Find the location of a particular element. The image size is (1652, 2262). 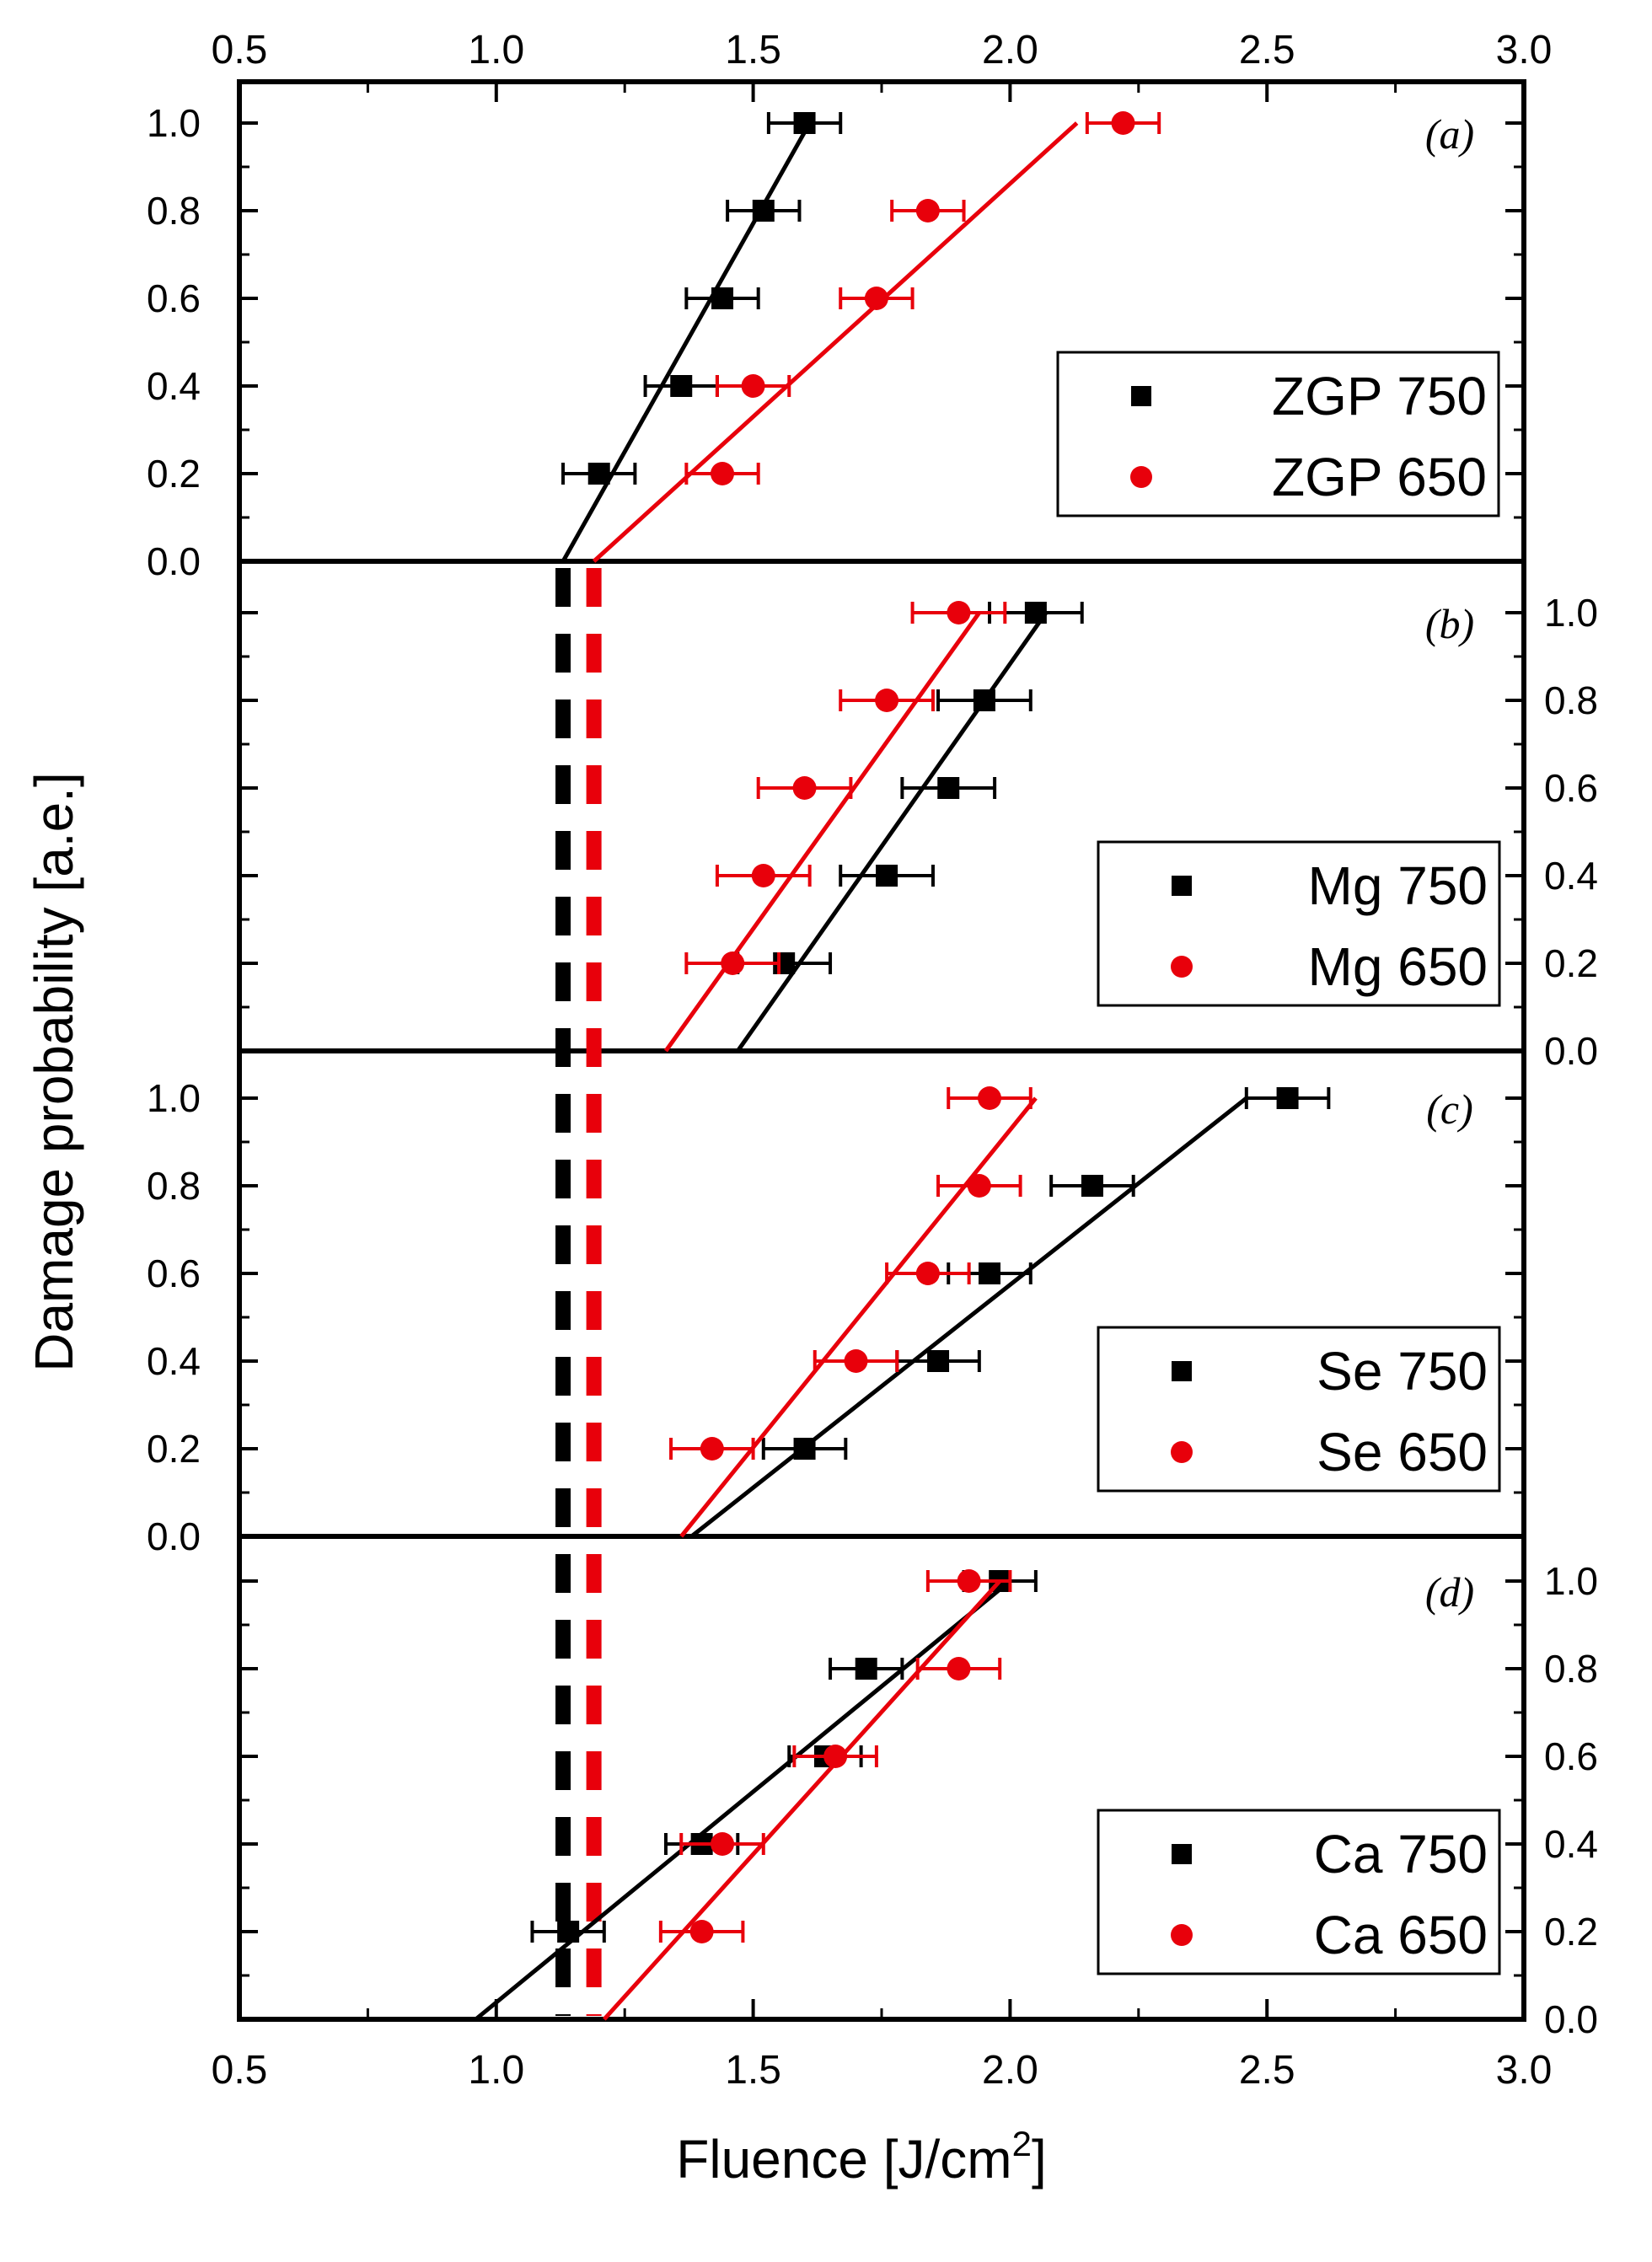

legend-box-c is located at coordinates (1299, 1409).